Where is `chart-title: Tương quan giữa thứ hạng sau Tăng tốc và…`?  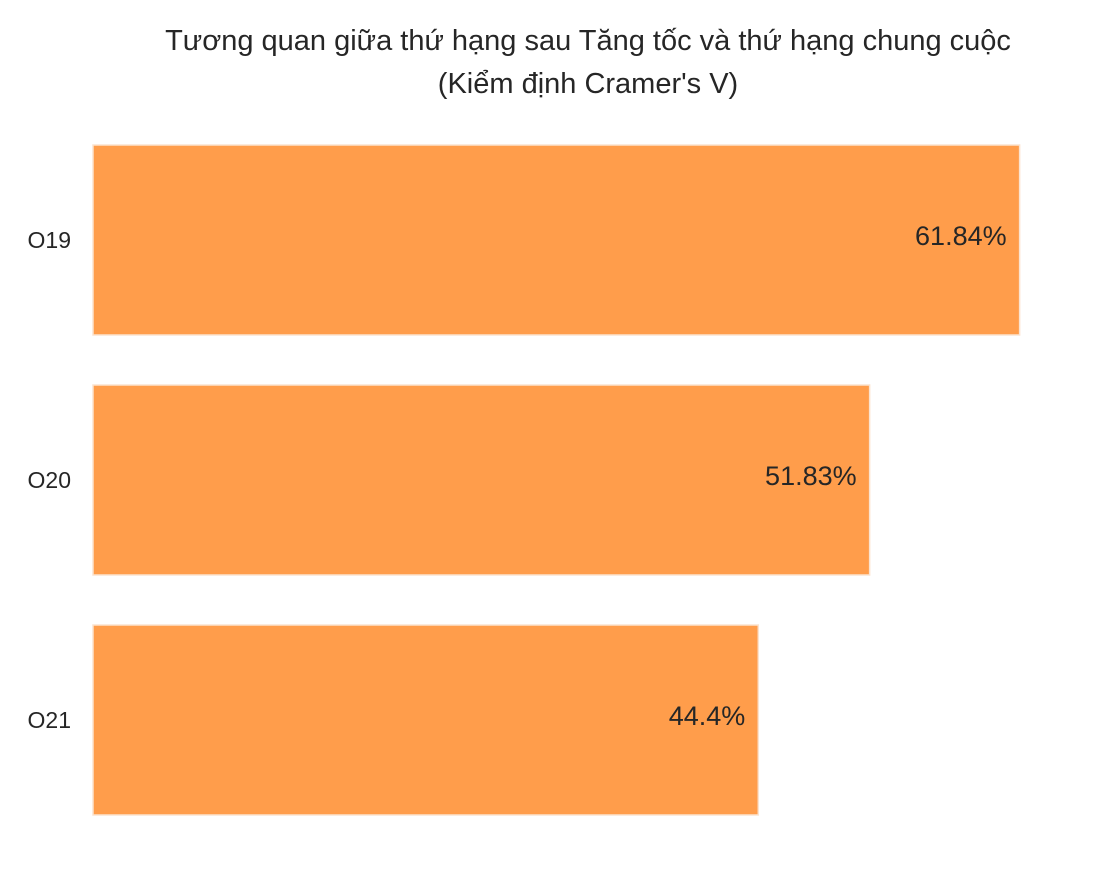 chart-title: Tương quan giữa thứ hạng sau Tăng tốc và… is located at coordinates (588, 41).